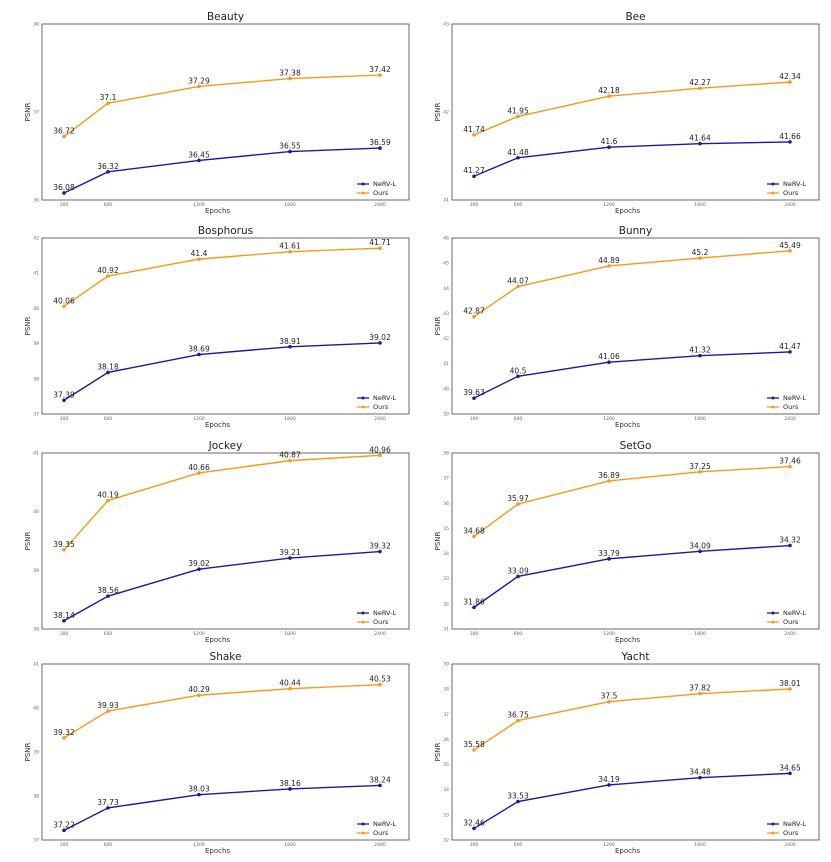  What do you see at coordinates (36, 344) in the screenshot?
I see `y-tick-label: 39` at bounding box center [36, 344].